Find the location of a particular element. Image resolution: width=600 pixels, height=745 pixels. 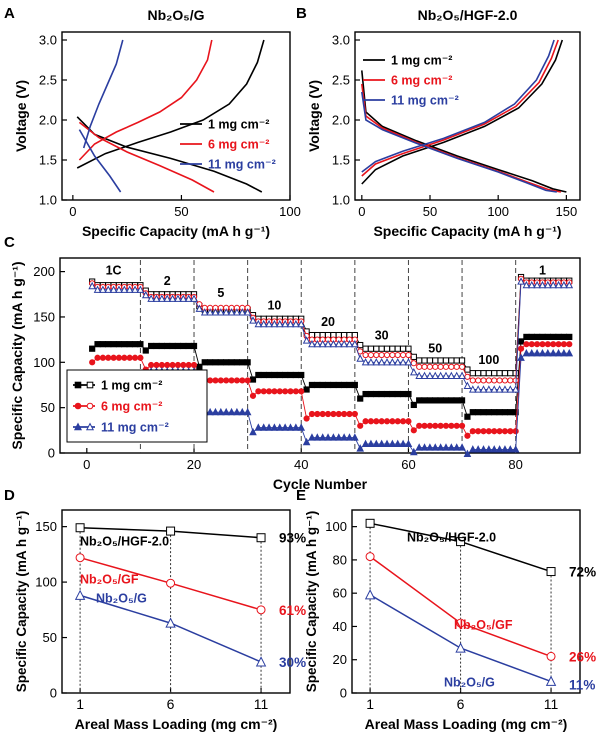

rate-label: 100 is located at coordinates (488, 360).